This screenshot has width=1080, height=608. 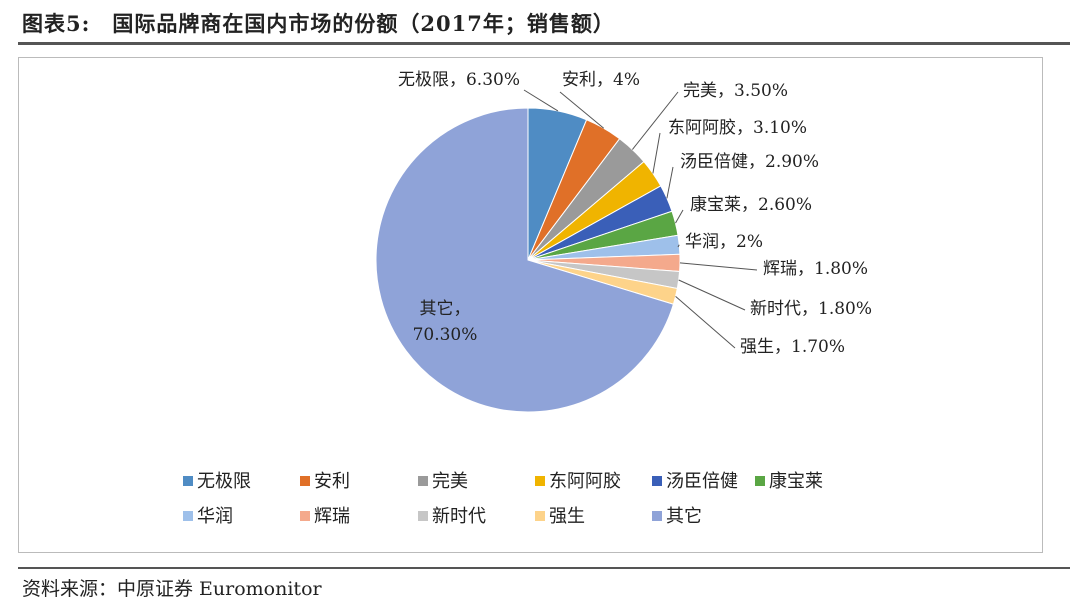 I want to click on data-label-7: 辉瑞，1.80%, so click(x=815, y=269).